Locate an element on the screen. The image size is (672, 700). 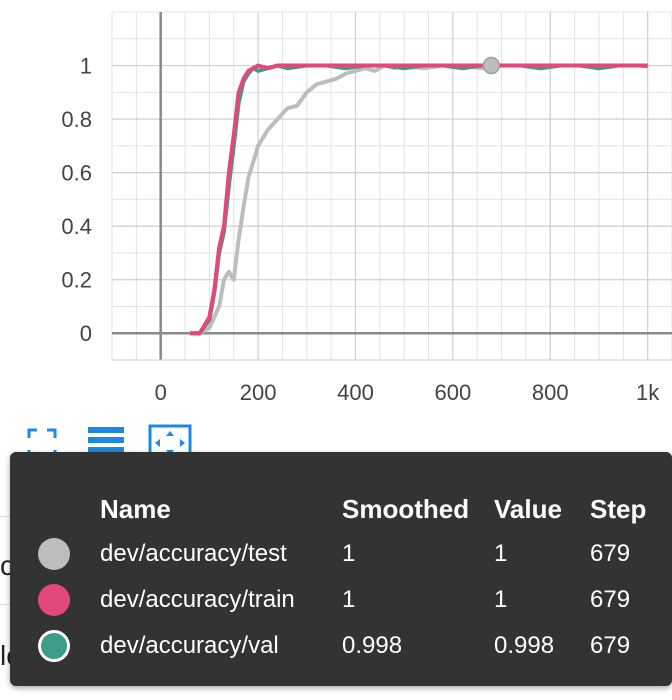
header-value: Value is located at coordinates (528, 509).